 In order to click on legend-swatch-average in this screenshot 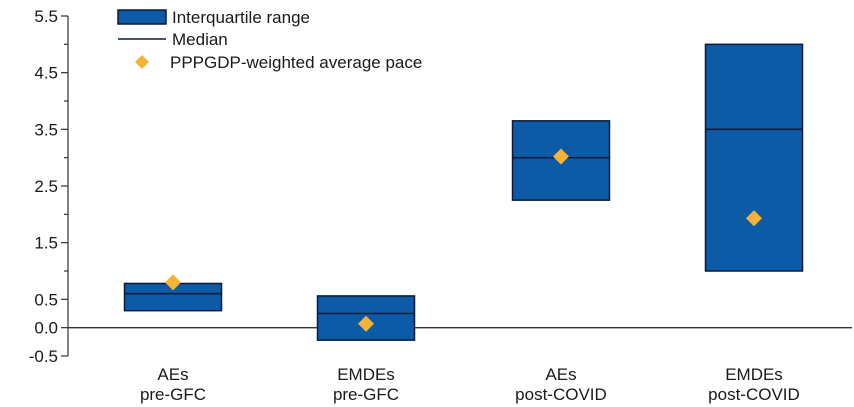, I will do `click(142, 62)`.